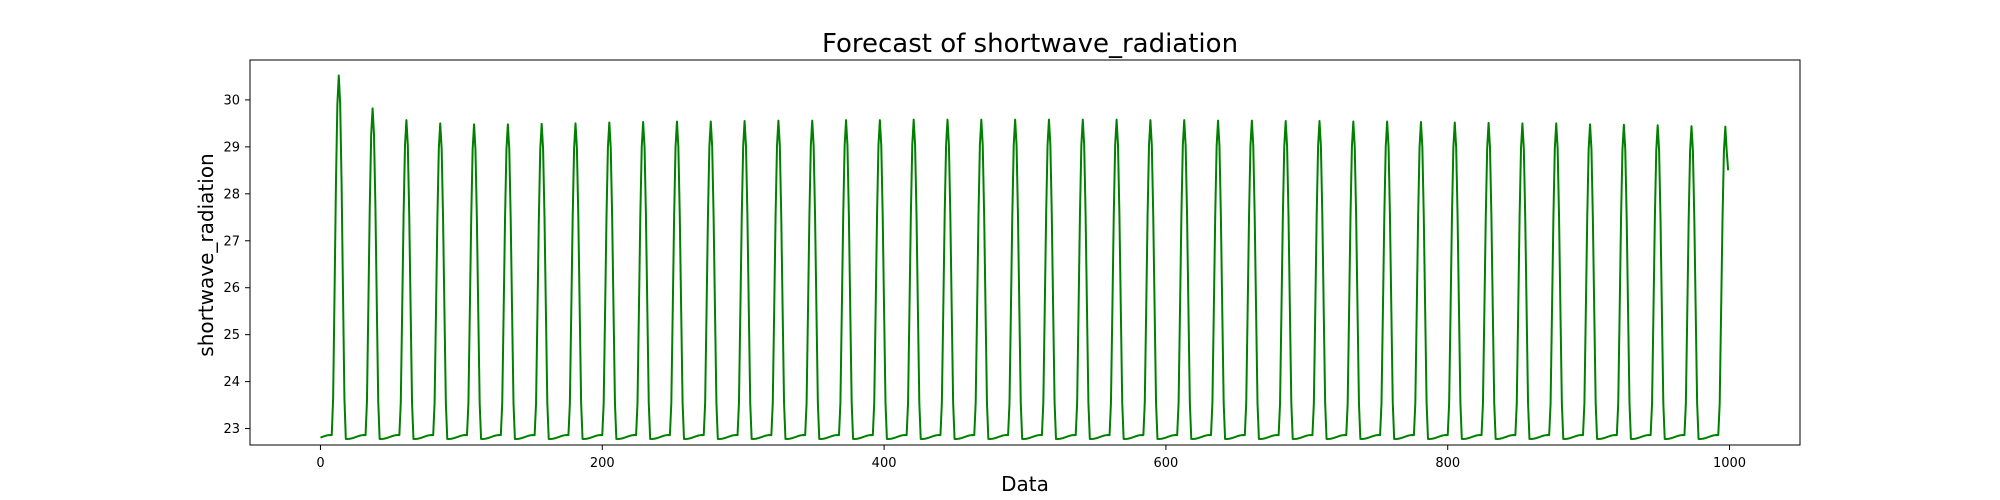 The height and width of the screenshot is (500, 2000). I want to click on x-tick-label: 600, so click(1165, 463).